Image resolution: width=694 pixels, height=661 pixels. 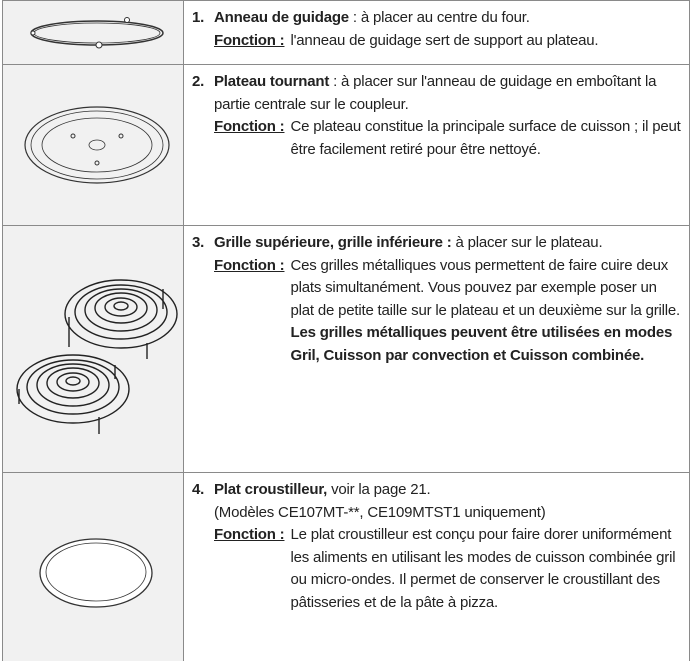 I want to click on guide-ring-drawing, so click(x=97, y=32).